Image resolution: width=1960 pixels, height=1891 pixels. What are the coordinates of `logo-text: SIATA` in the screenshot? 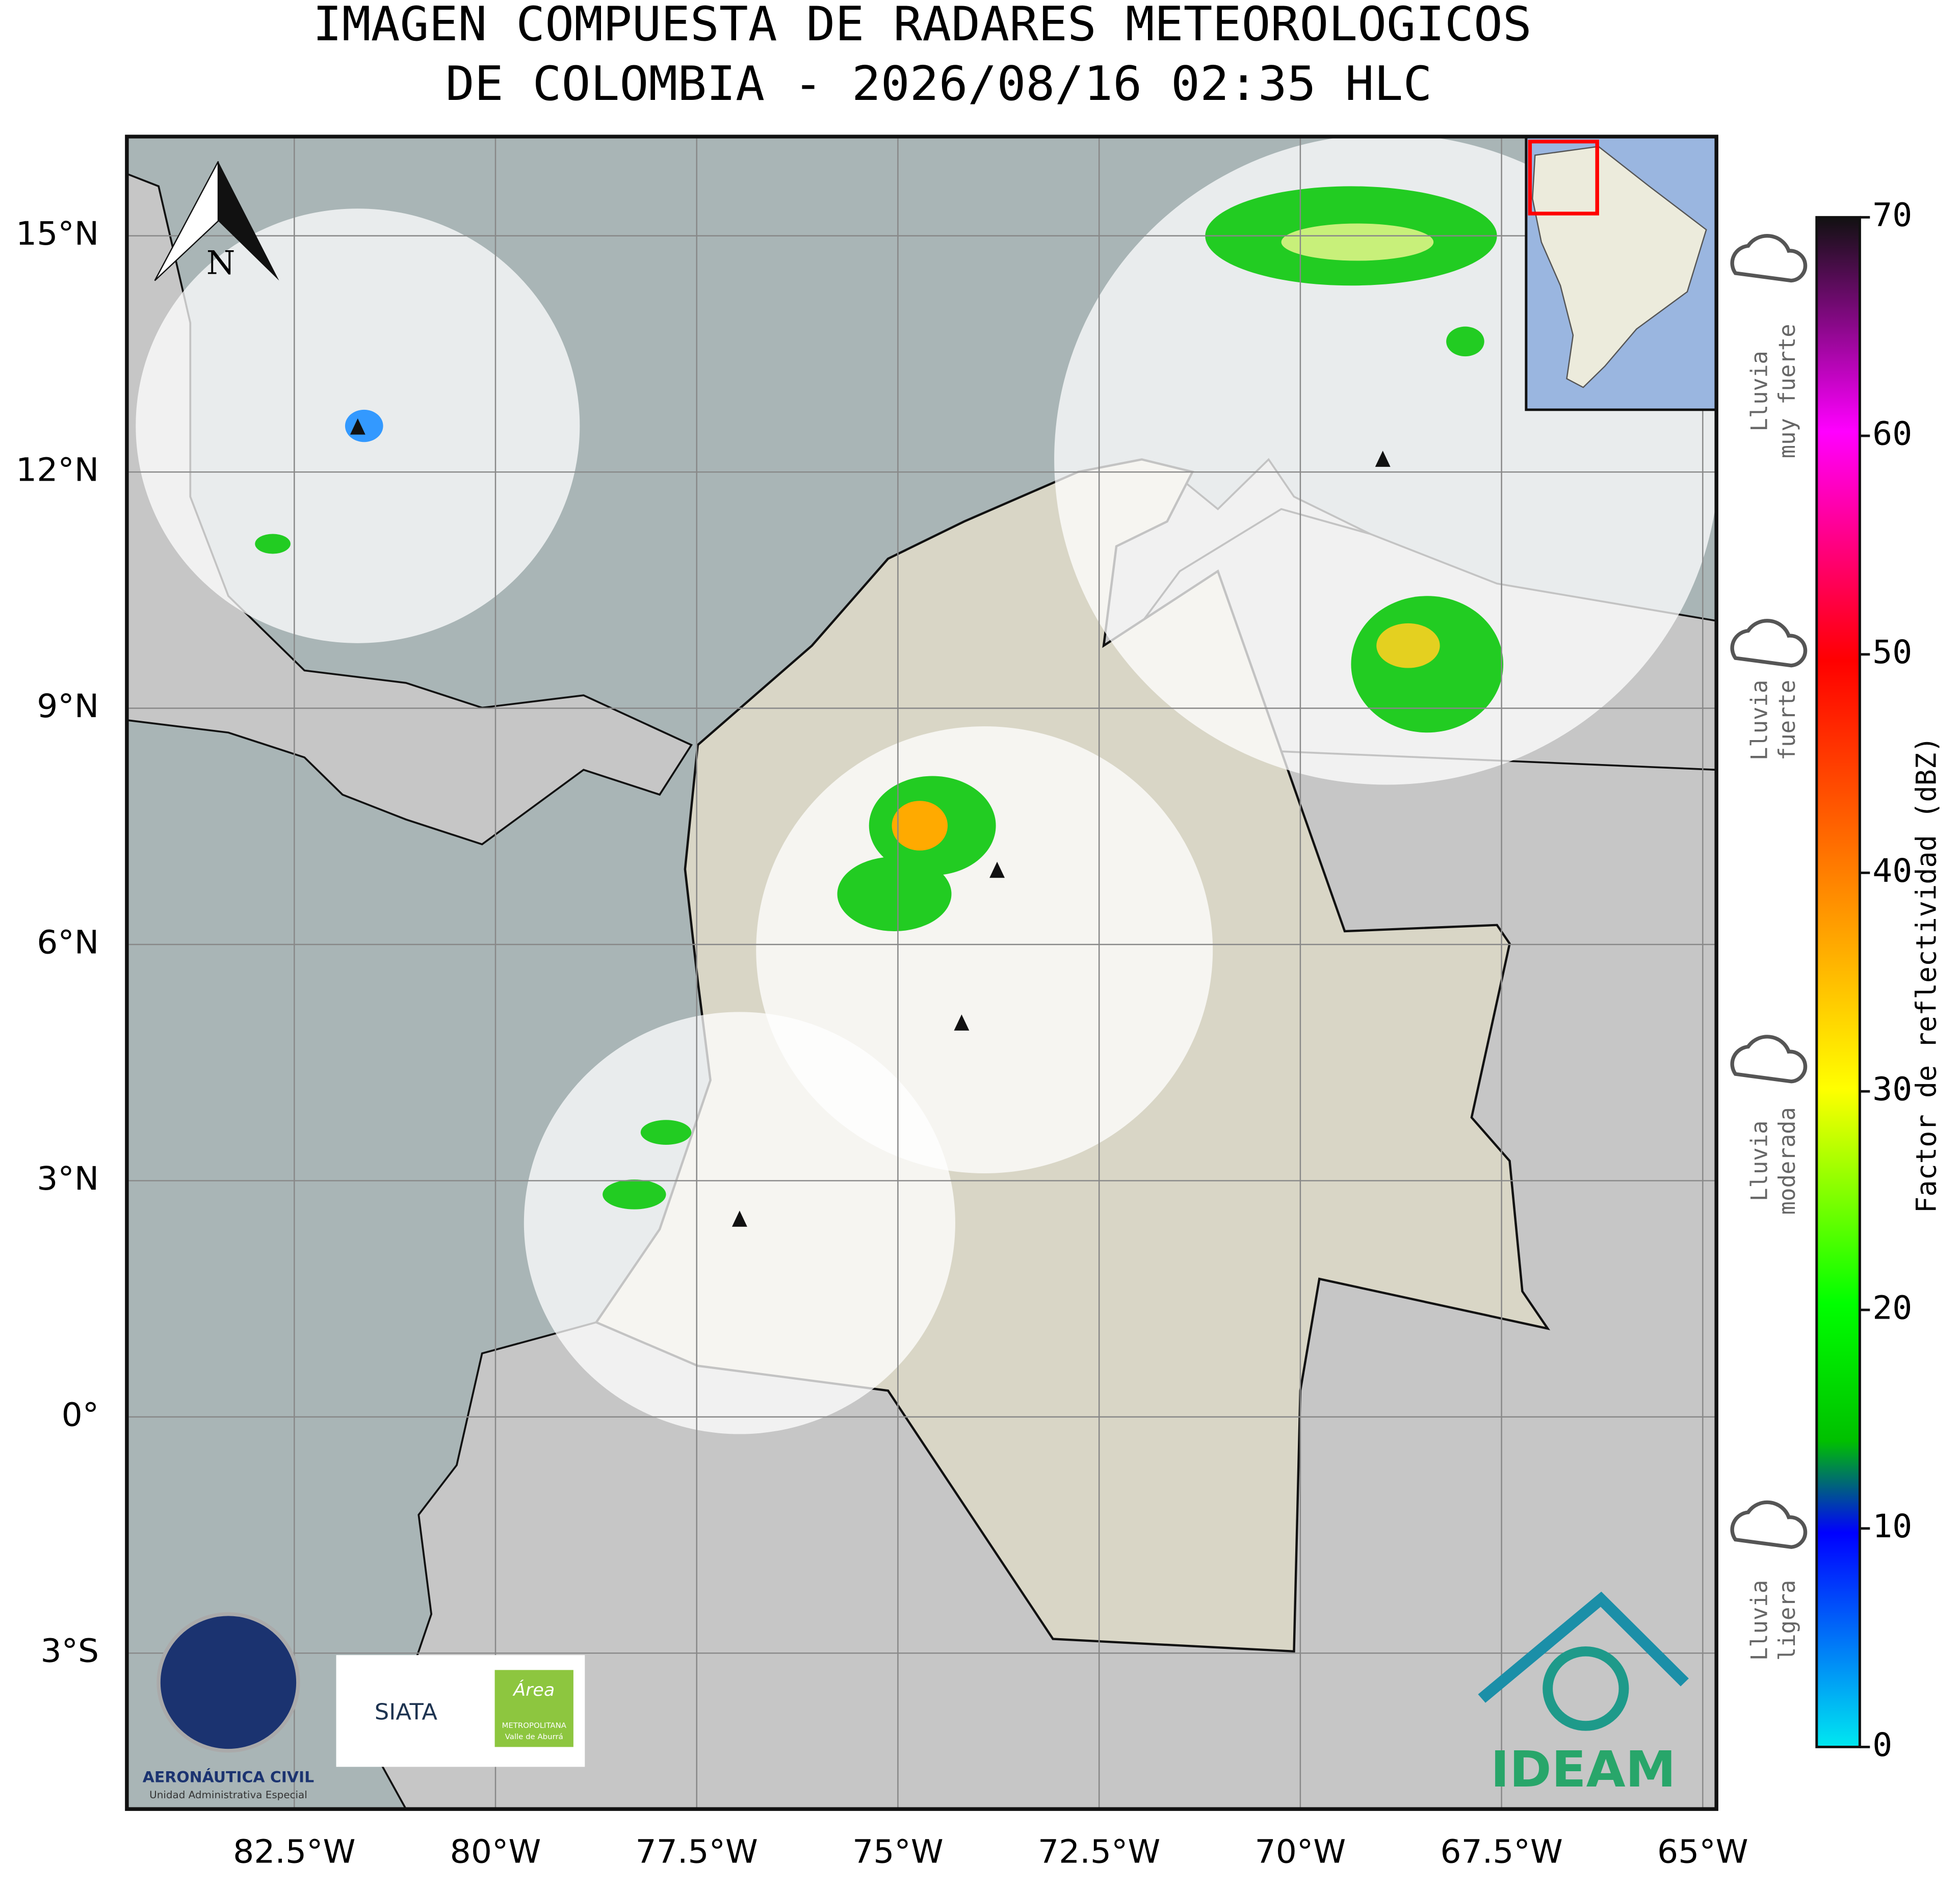 It's located at (406, 1712).